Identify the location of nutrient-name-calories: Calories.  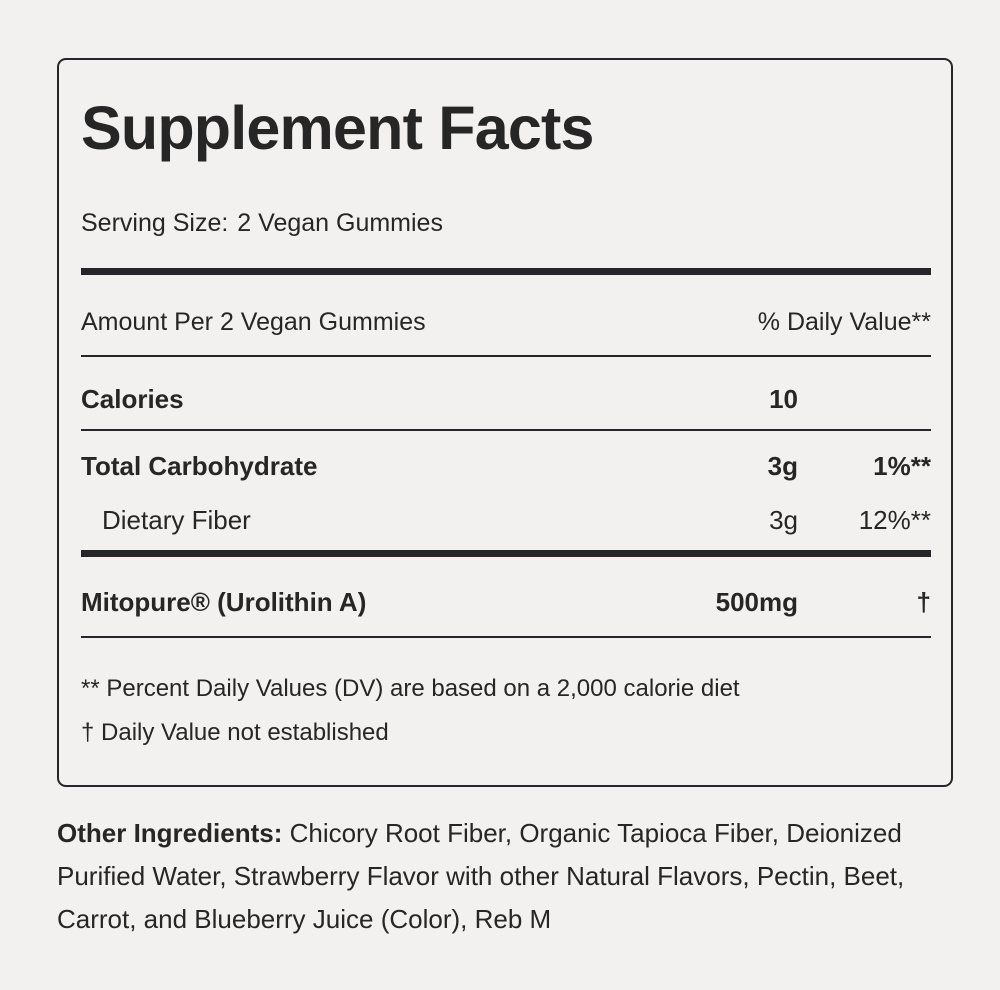
(132, 399).